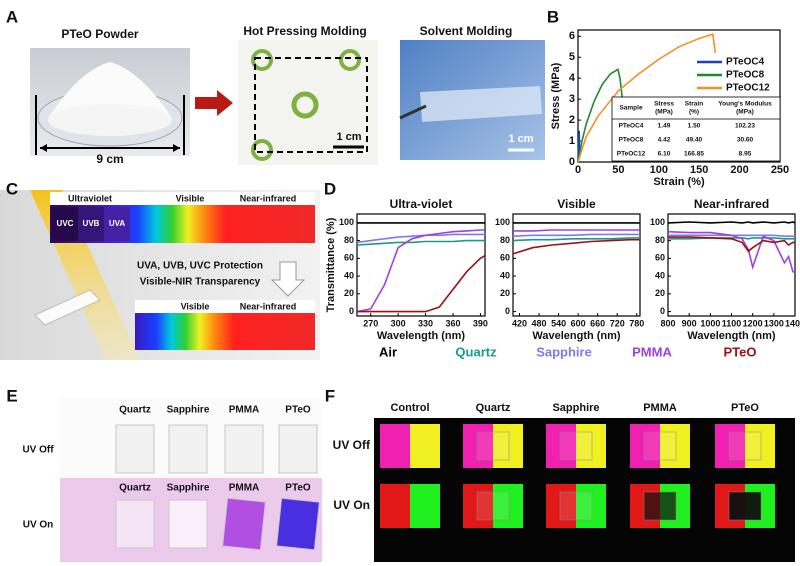  Describe the element at coordinates (556, 95) in the screenshot. I see `y-axis-label: Stress (MPa)` at that location.